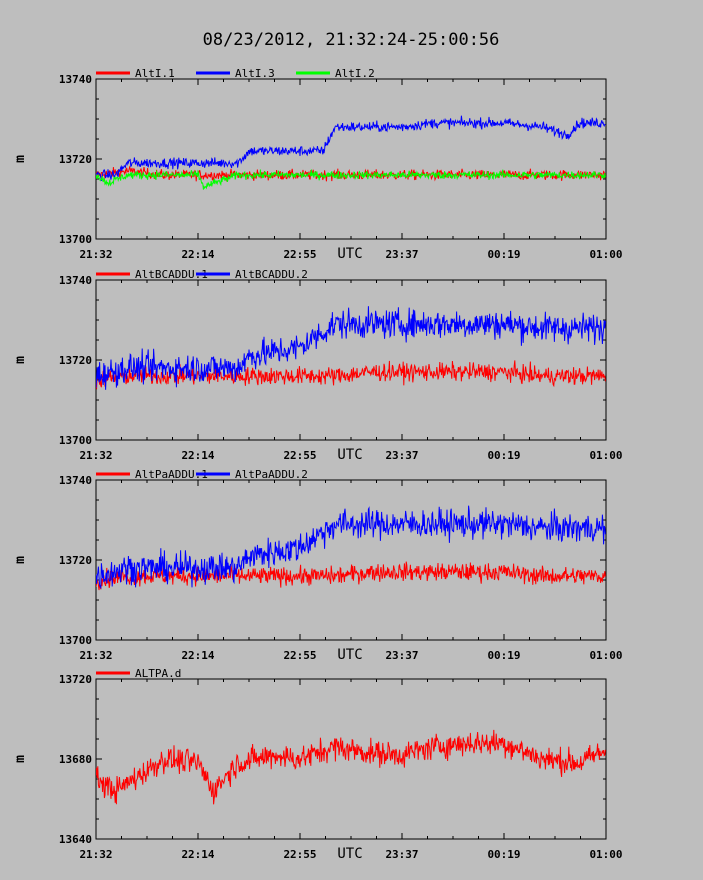 The width and height of the screenshot is (703, 880). I want to click on legend-label: AltI.2, so click(355, 73).